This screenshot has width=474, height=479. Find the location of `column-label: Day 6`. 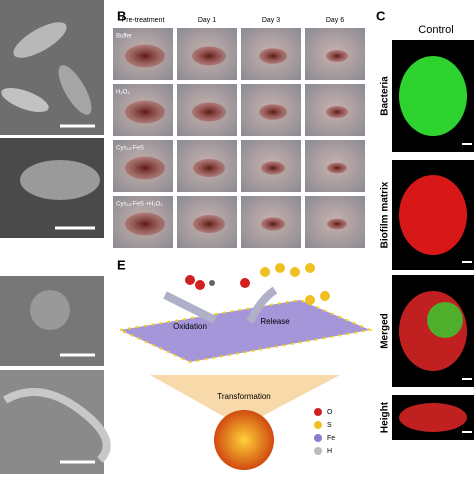

column-label: Day 6 is located at coordinates (335, 20).